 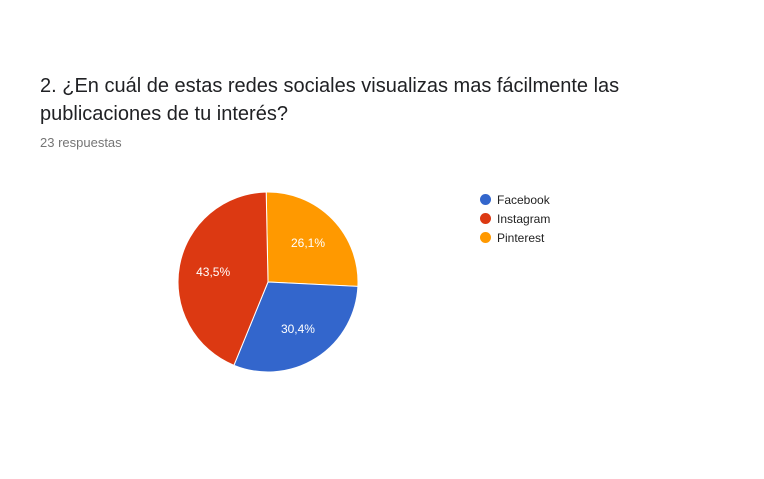 I want to click on legend-item-pinterest: Pinterest, so click(x=515, y=237).